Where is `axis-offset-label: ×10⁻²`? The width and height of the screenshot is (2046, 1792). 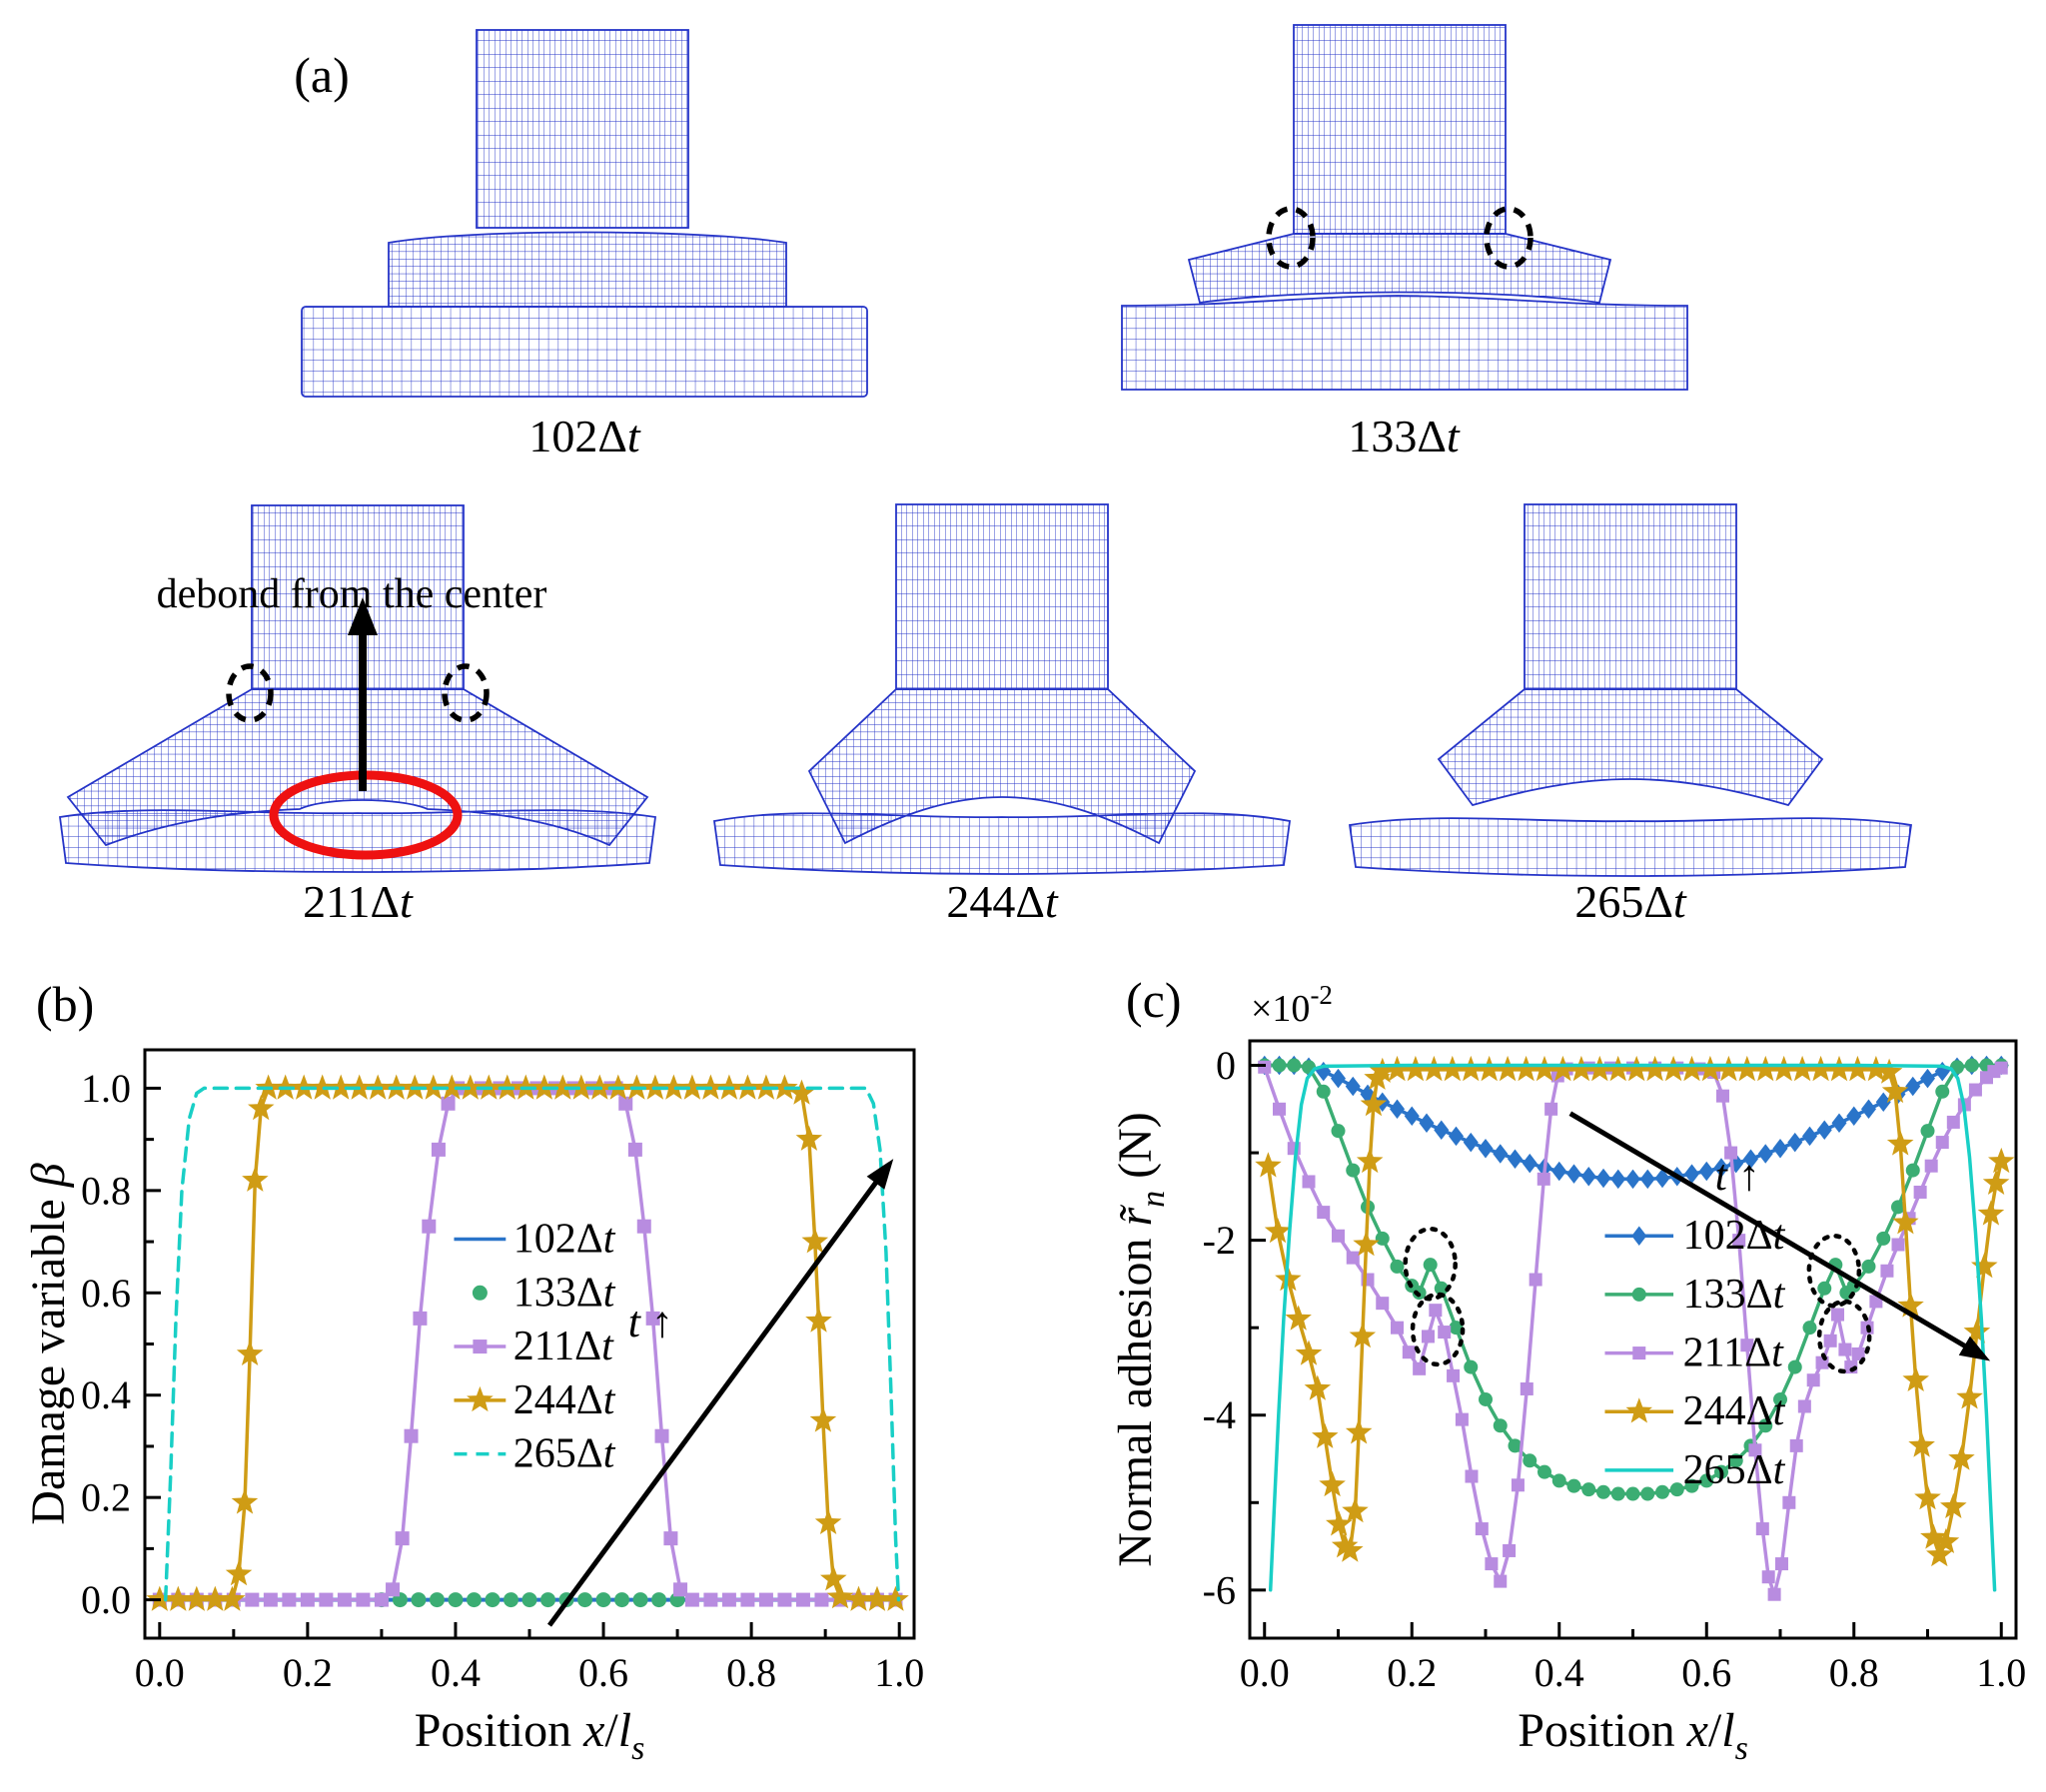
axis-offset-label: ×10⁻² is located at coordinates (1292, 1005).